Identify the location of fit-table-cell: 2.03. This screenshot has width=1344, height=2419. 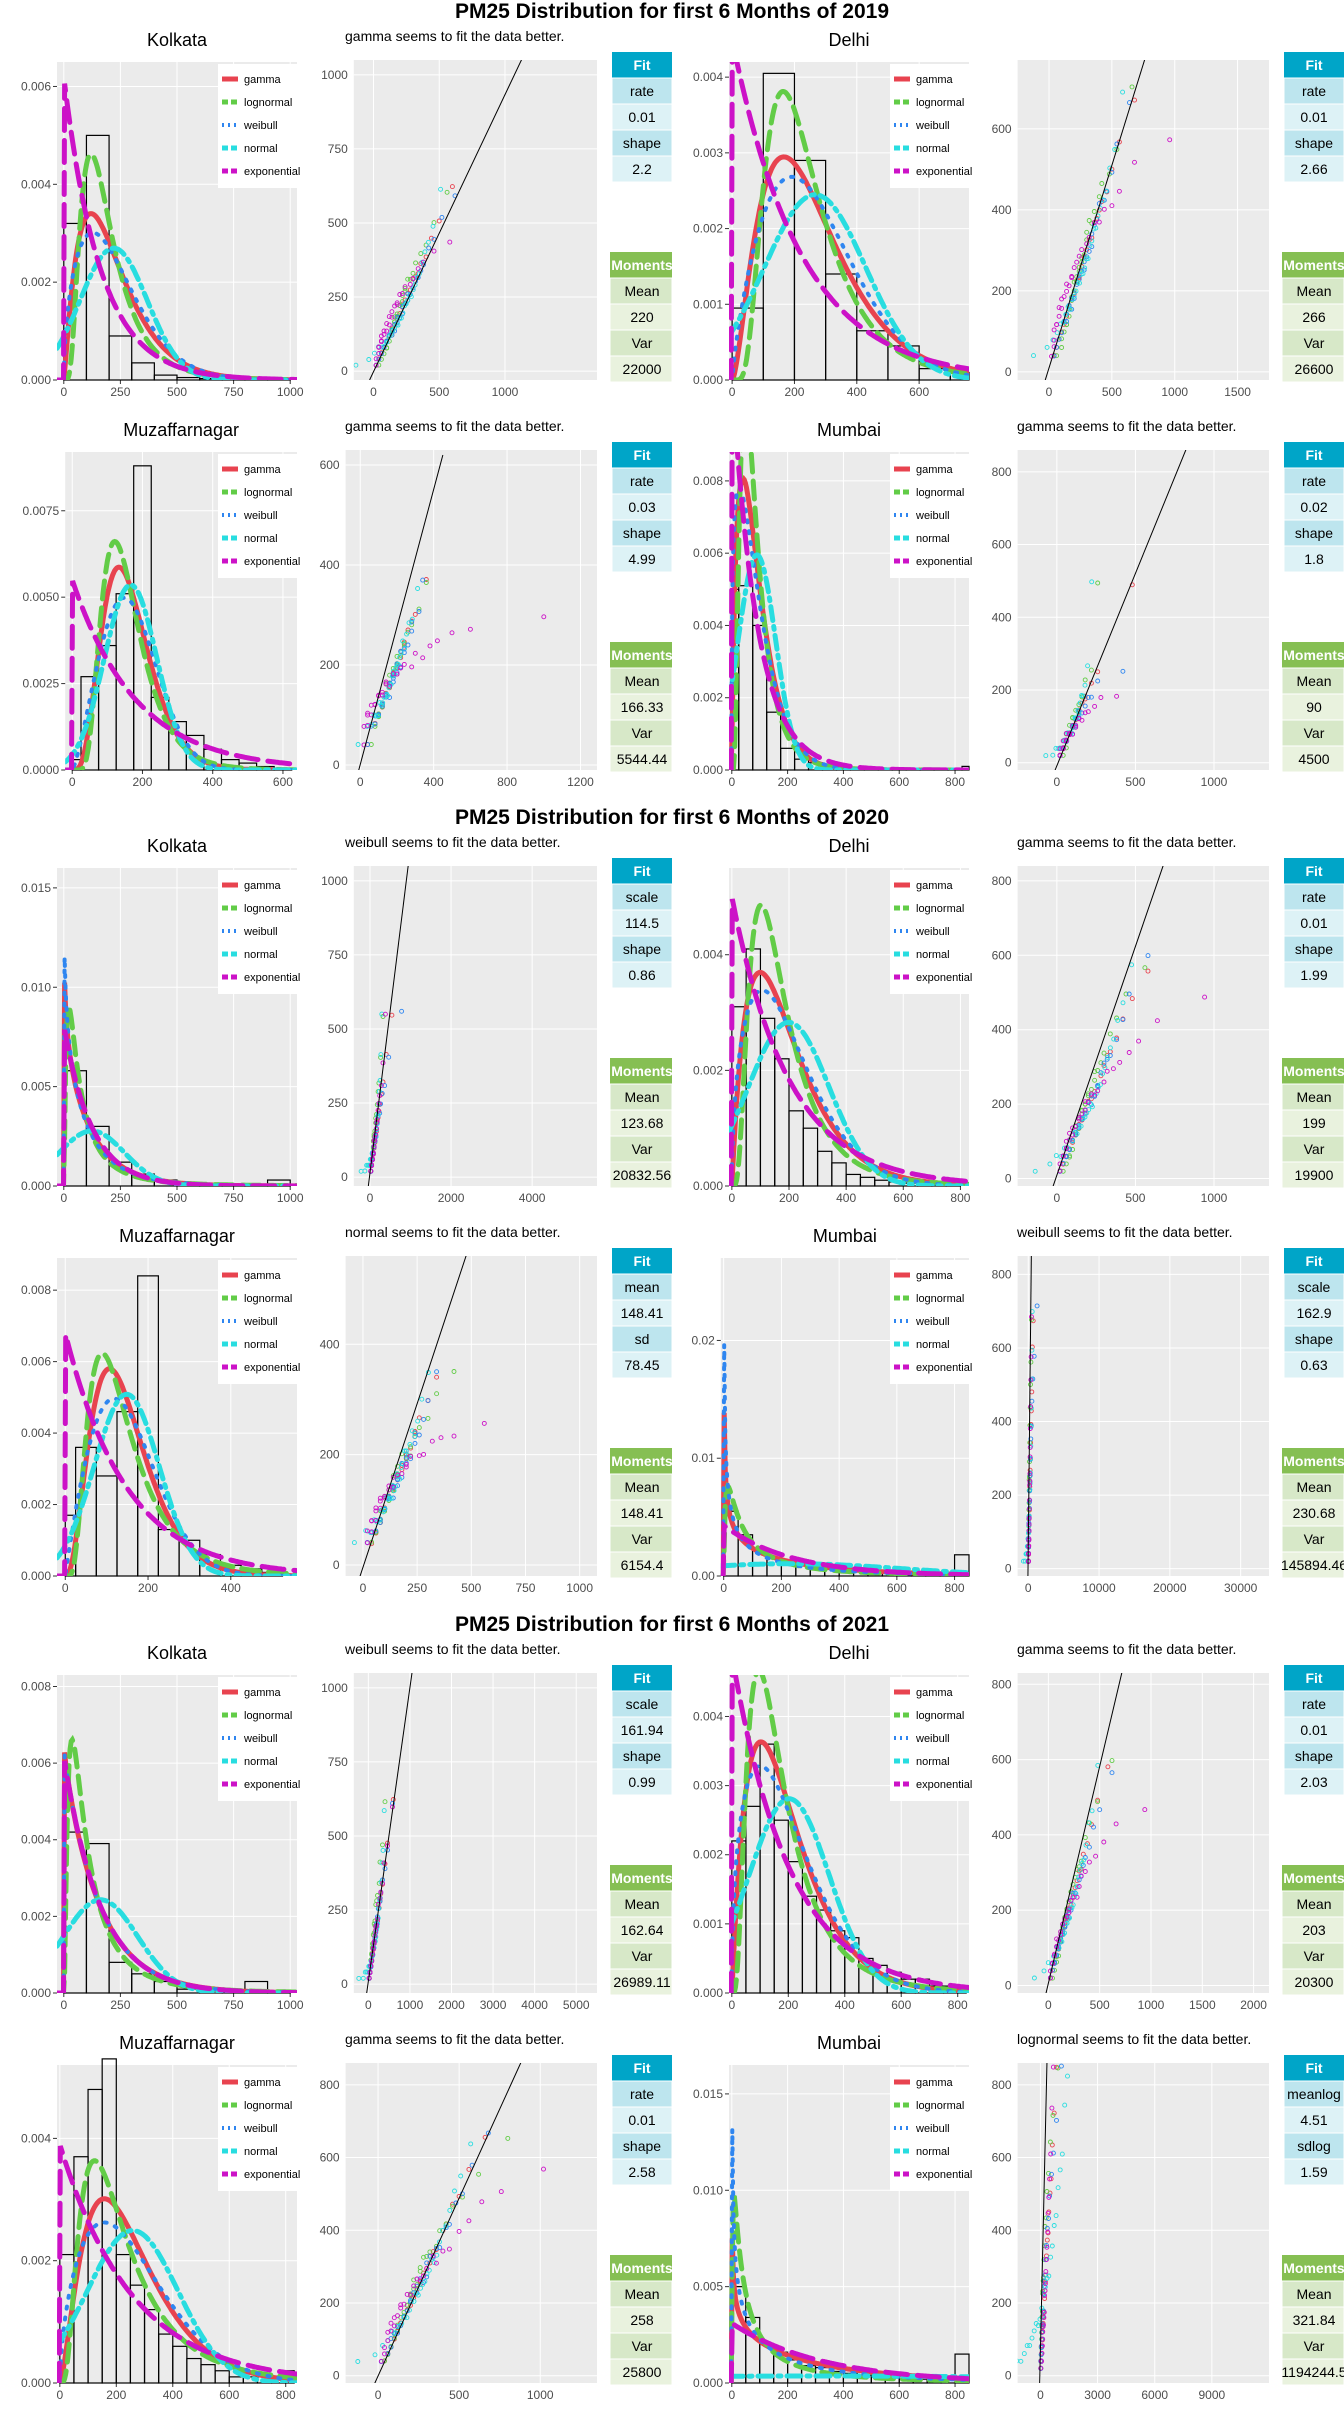
(1313, 1782).